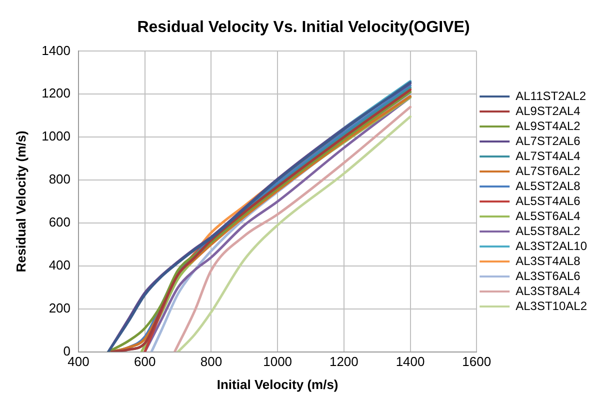 The width and height of the screenshot is (603, 403). What do you see at coordinates (548, 215) in the screenshot?
I see `legend-label: AL5ST6AL4` at bounding box center [548, 215].